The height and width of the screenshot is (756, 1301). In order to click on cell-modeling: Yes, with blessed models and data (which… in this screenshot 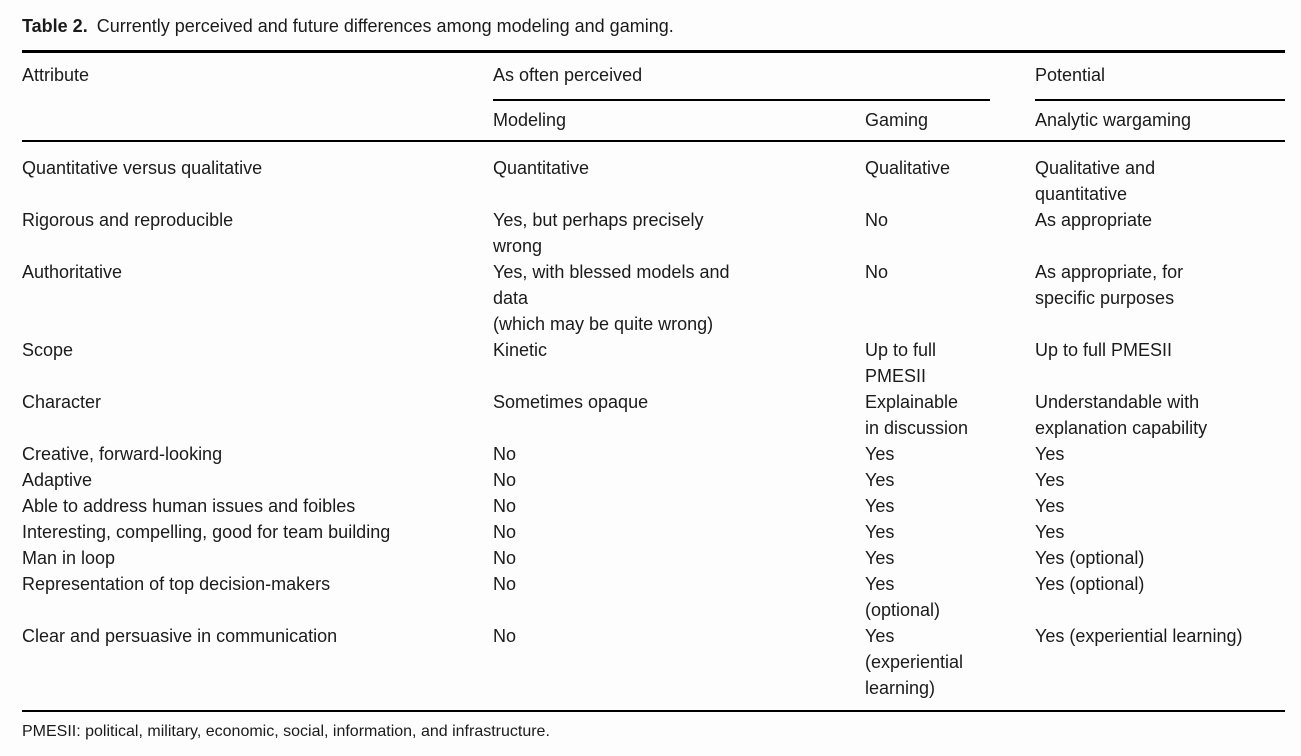, I will do `click(611, 298)`.